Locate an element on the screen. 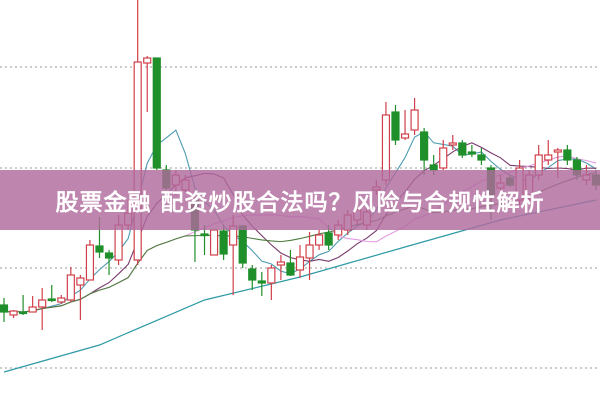  title-banner: 股票金融 配资炒股合法吗？风险与合规性解析 is located at coordinates (300, 200).